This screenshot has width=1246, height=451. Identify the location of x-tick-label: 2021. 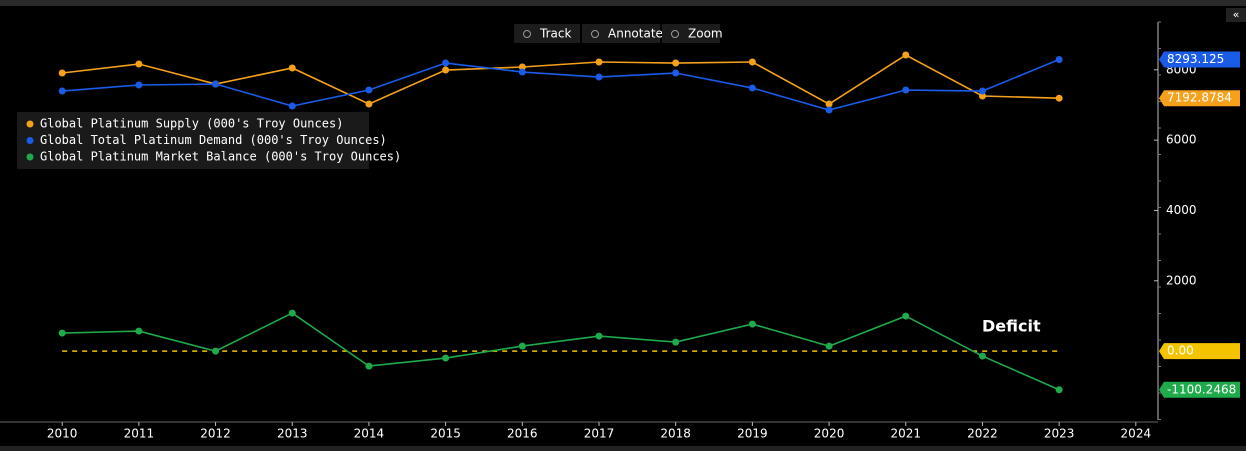
(905, 434).